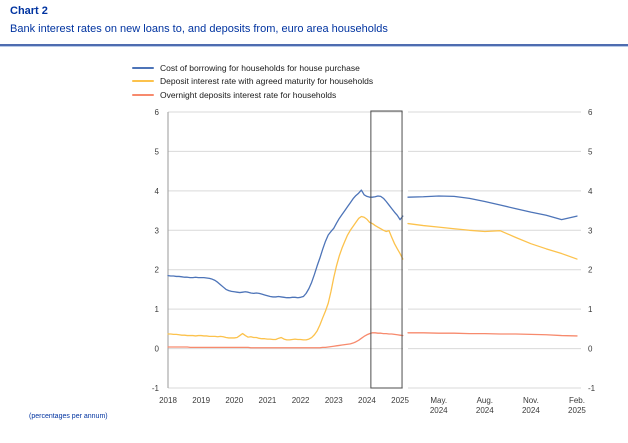 The height and width of the screenshot is (443, 628). Describe the element at coordinates (590, 349) in the screenshot. I see `y-axis-label-right-0: 0` at that location.